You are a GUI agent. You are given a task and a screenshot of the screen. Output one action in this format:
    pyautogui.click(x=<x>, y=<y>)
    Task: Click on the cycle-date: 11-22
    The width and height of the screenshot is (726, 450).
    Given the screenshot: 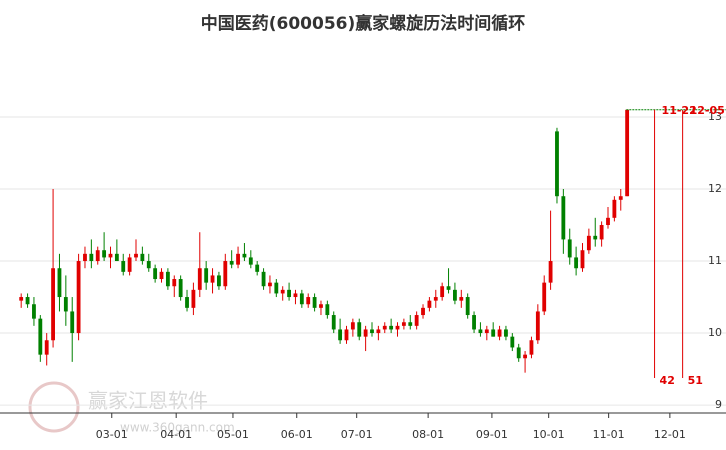 What is the action you would take?
    pyautogui.click(x=679, y=110)
    